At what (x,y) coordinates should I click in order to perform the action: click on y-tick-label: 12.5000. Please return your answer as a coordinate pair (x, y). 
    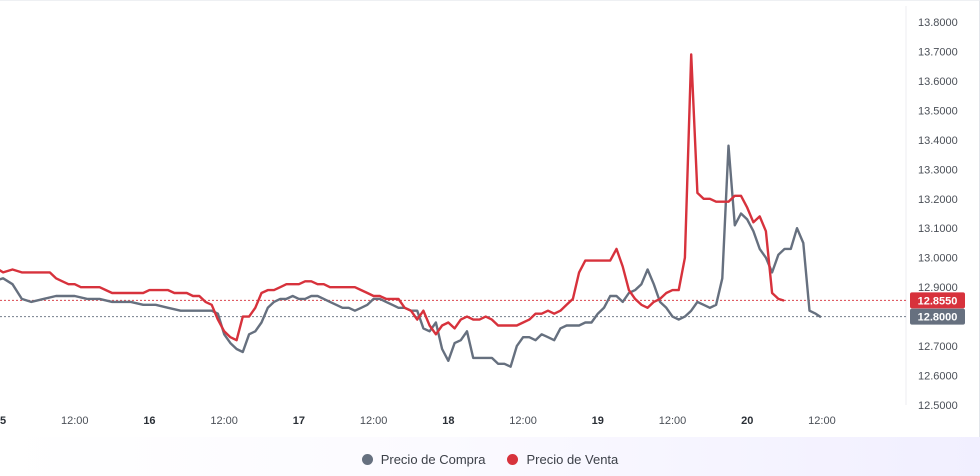
    Looking at the image, I should click on (938, 406).